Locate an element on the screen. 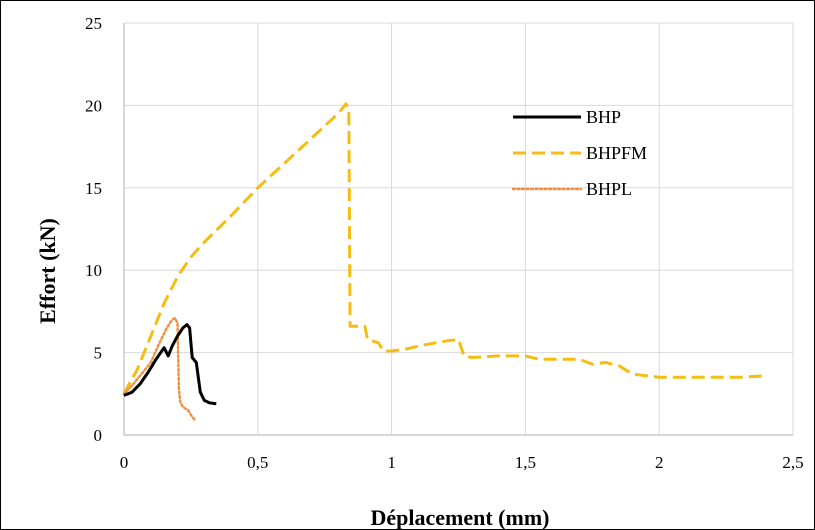 This screenshot has height=530, width=815. x-axis-title: Déplacement (mm) is located at coordinates (460, 517).